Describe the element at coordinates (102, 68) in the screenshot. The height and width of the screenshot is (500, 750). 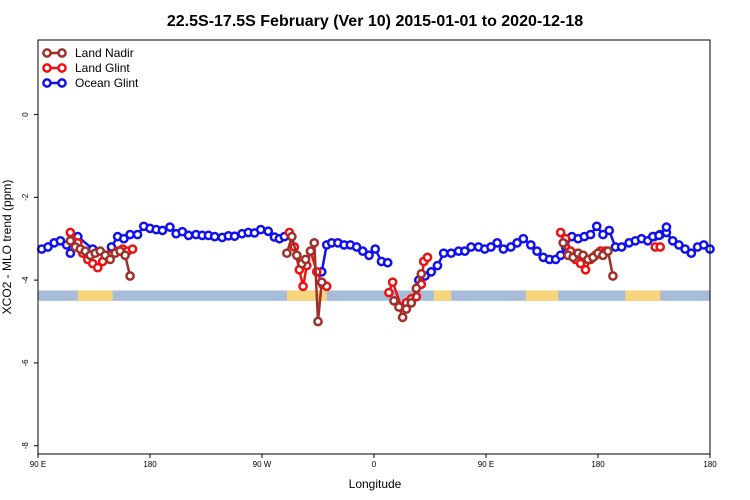
I see `legend-label: Land Glint` at that location.